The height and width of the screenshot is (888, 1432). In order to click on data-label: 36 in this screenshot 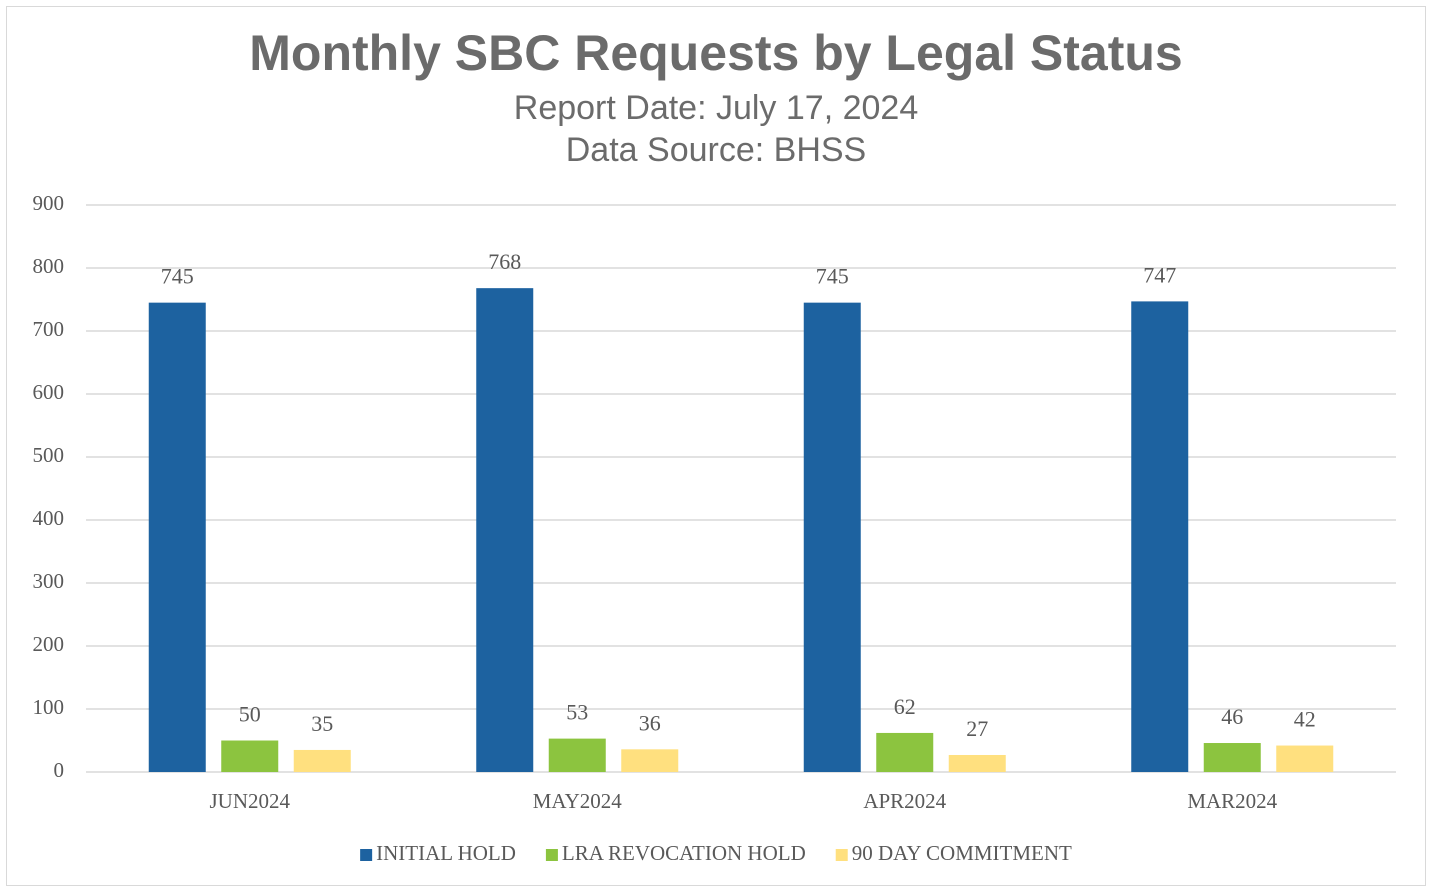, I will do `click(650, 722)`.